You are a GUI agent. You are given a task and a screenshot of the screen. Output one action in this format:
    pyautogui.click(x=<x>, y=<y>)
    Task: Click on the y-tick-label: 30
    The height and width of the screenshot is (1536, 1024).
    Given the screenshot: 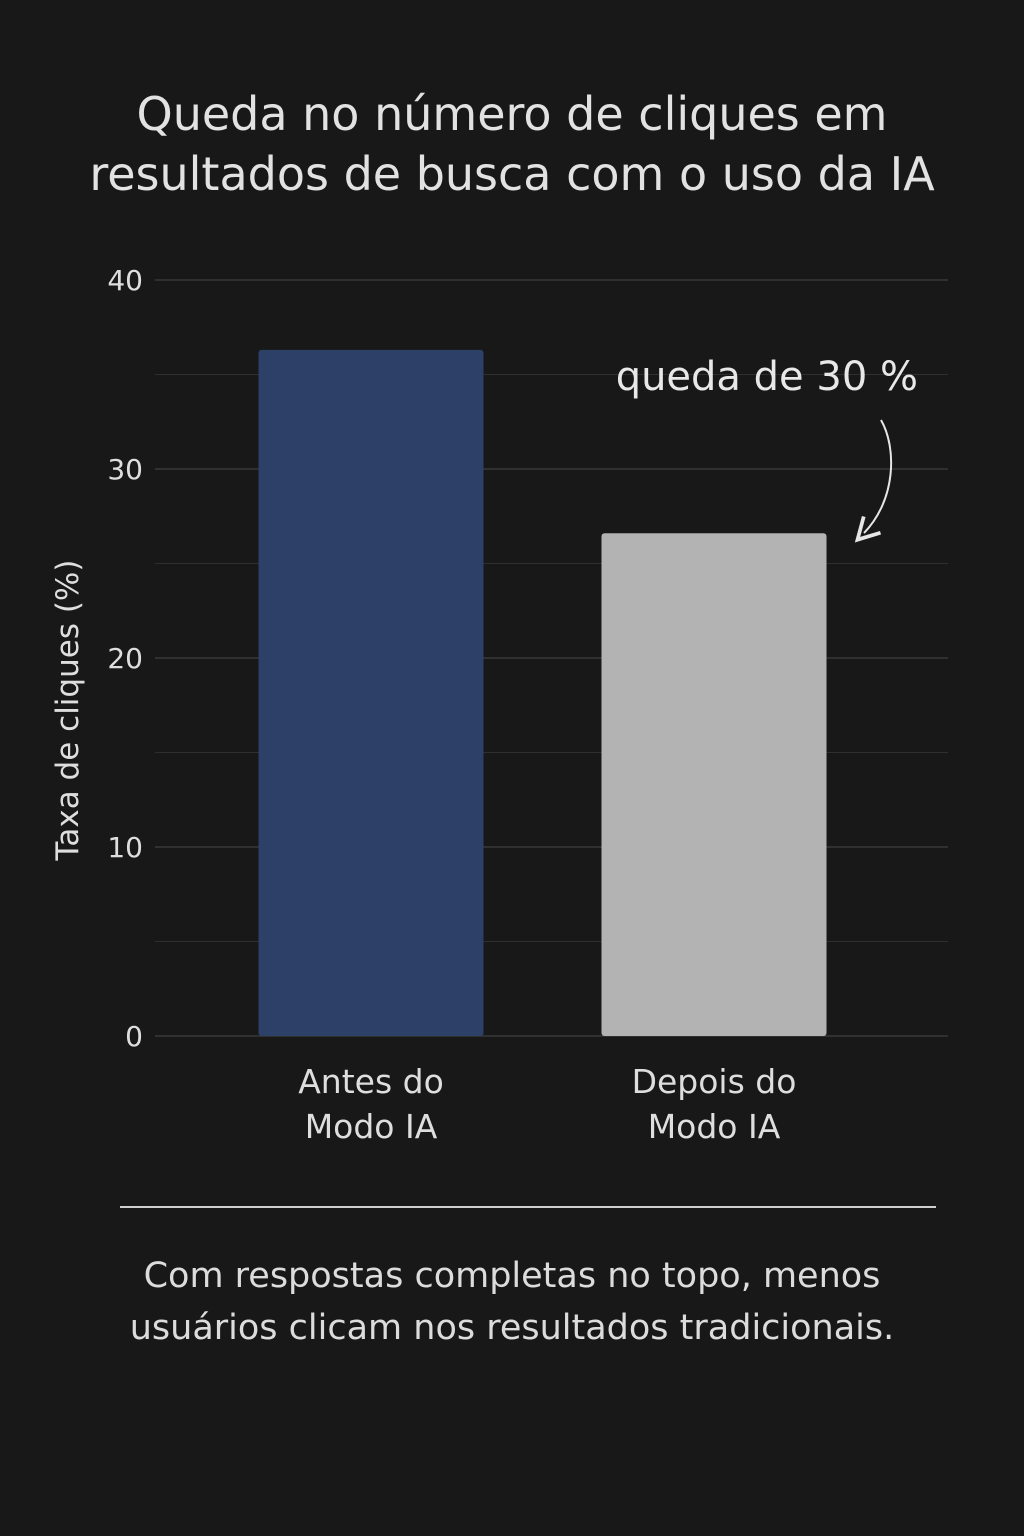 What is the action you would take?
    pyautogui.click(x=125, y=469)
    